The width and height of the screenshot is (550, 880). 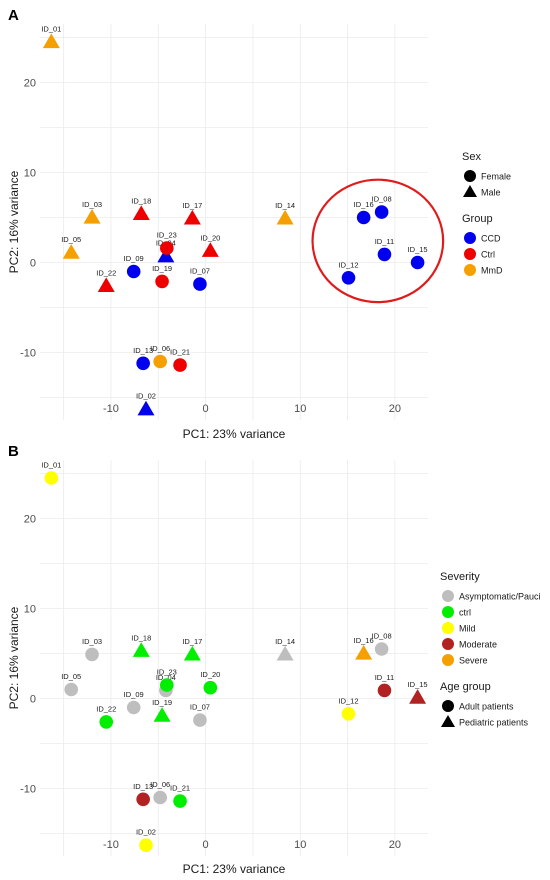 I want to click on point-label: ID_03, so click(x=92, y=204).